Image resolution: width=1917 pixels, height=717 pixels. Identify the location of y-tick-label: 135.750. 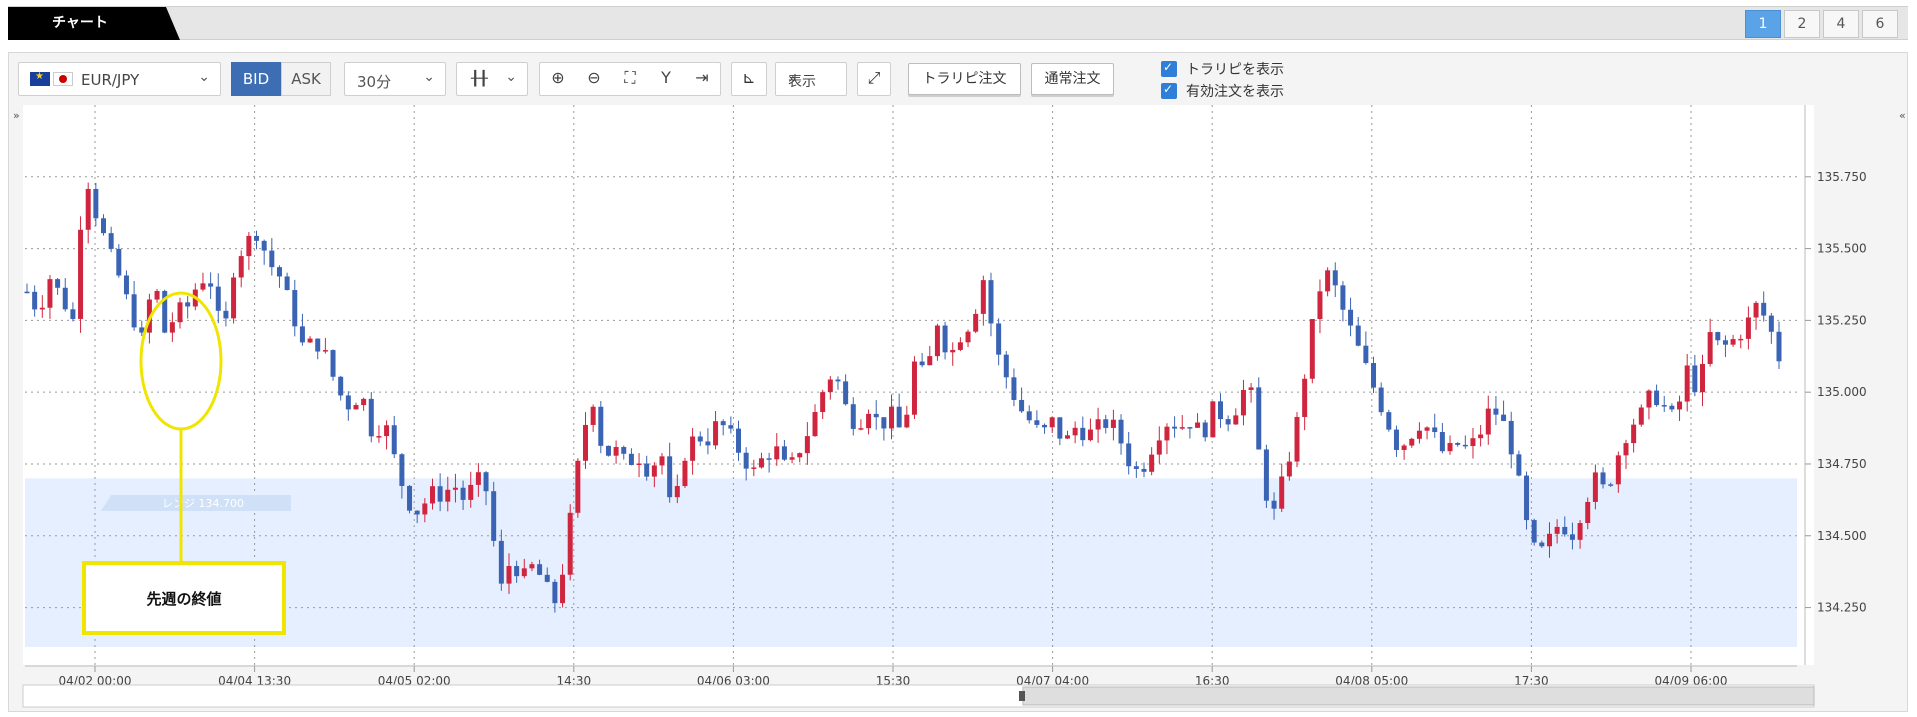
(1842, 177).